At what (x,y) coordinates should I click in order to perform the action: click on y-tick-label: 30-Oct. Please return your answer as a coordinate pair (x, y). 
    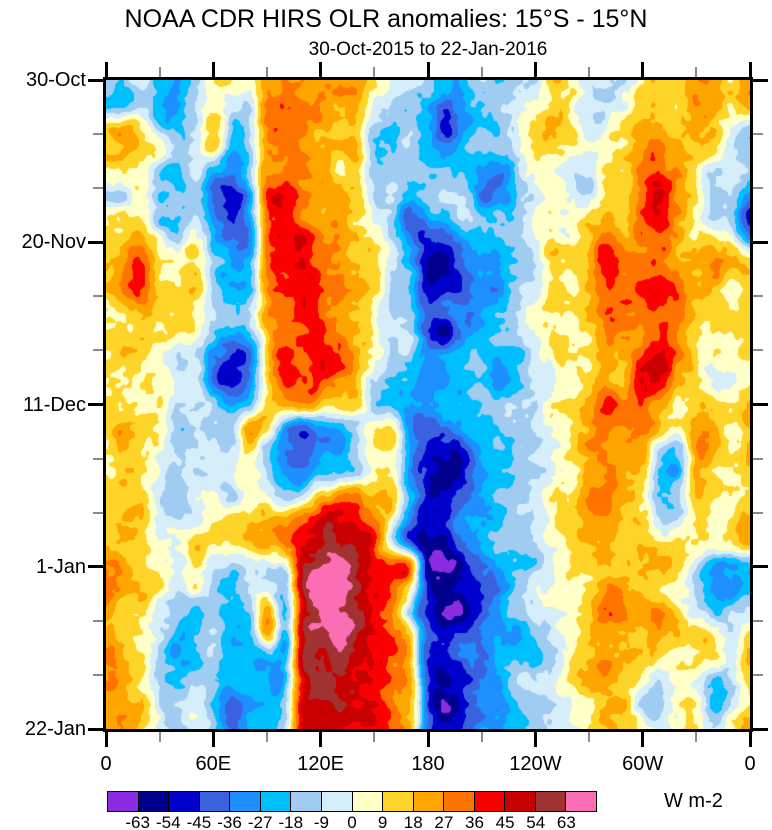
    Looking at the image, I should click on (55, 80).